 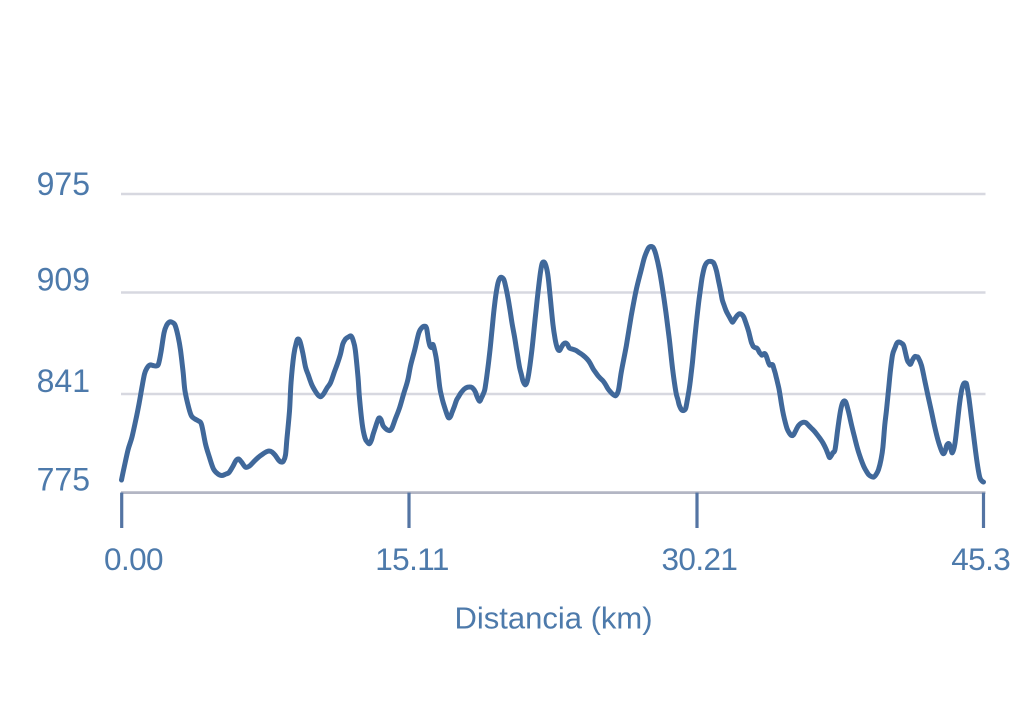 What do you see at coordinates (63, 184) in the screenshot?
I see `svg-text: 975` at bounding box center [63, 184].